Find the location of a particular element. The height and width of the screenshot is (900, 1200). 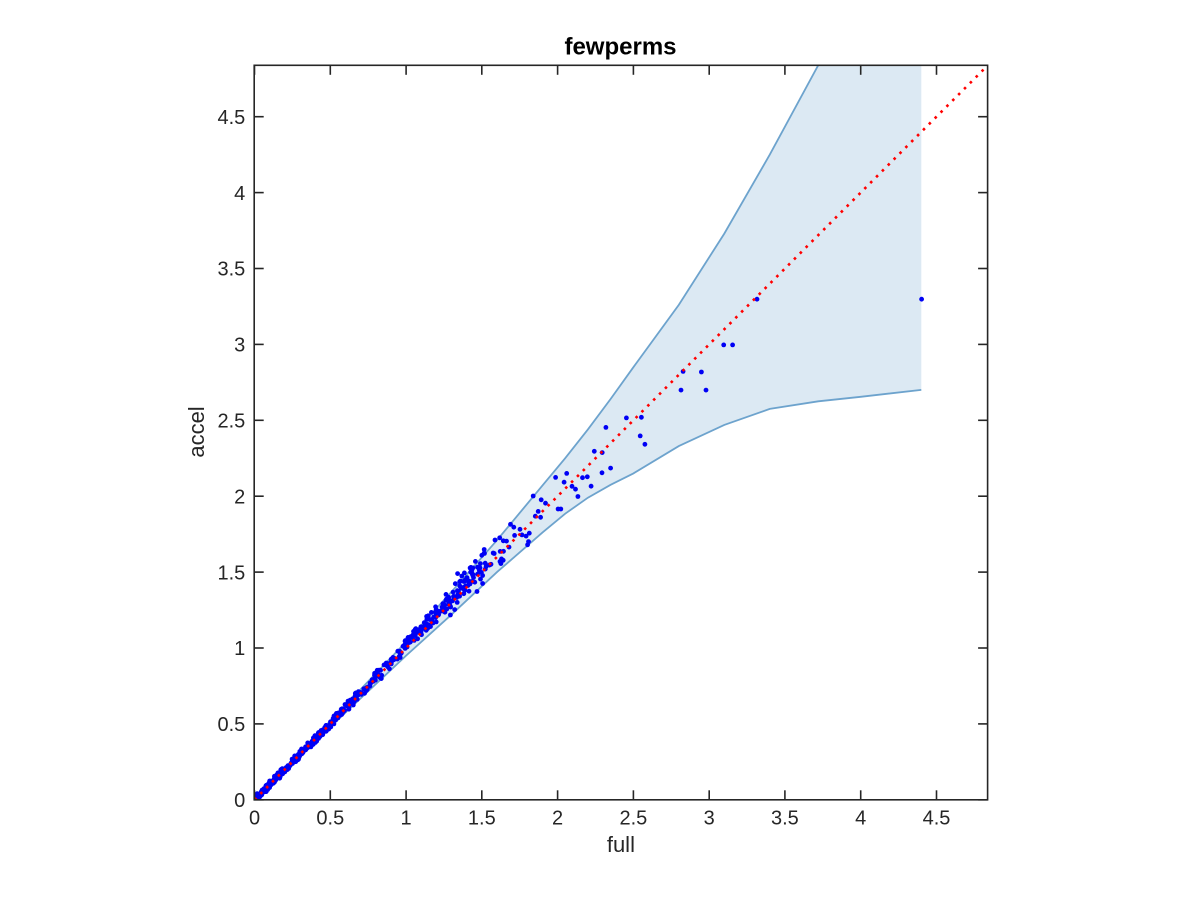

svg-text: full is located at coordinates (621, 844).